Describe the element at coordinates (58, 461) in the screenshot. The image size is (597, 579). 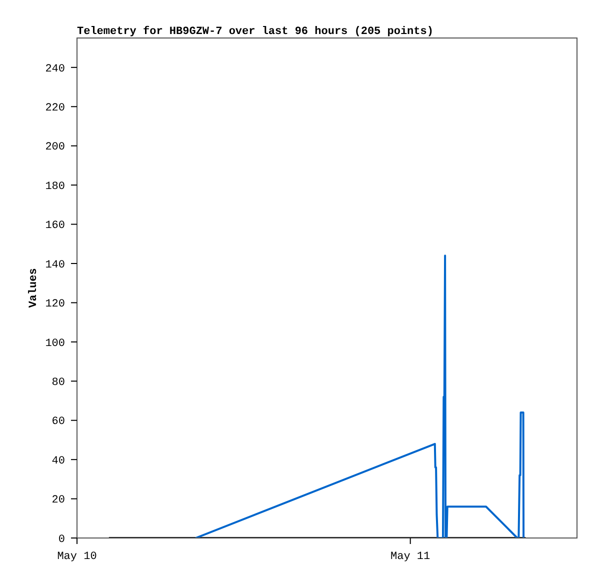
I see `y-tick-label: 40` at that location.